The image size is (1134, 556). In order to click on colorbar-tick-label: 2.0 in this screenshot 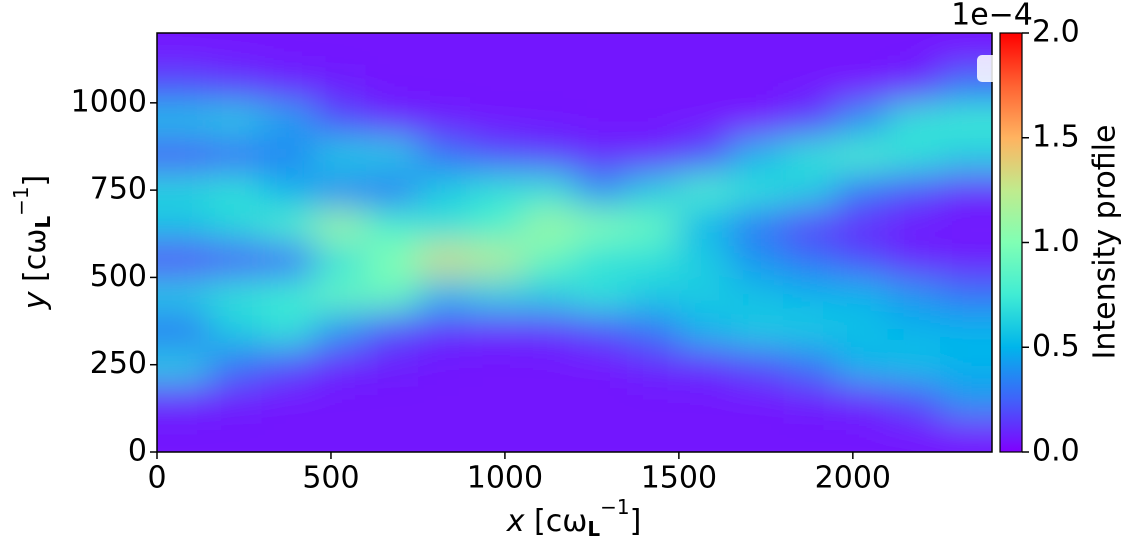, I will do `click(1056, 32)`.